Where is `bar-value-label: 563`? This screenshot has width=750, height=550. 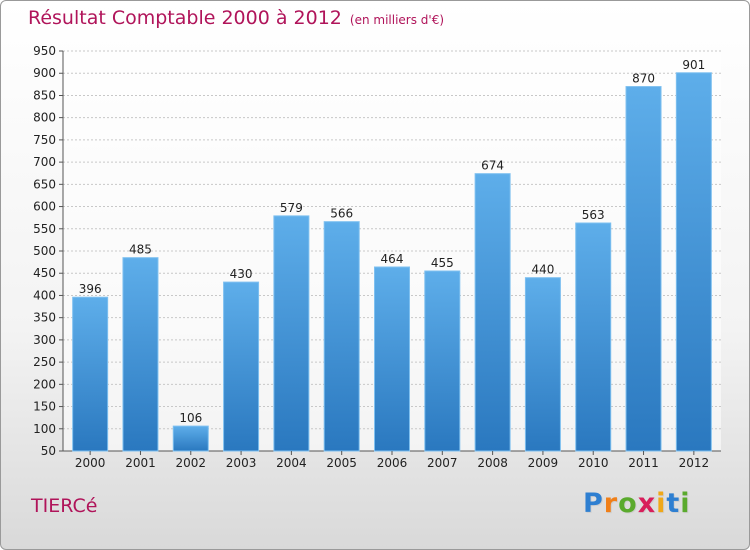 bar-value-label: 563 is located at coordinates (593, 215).